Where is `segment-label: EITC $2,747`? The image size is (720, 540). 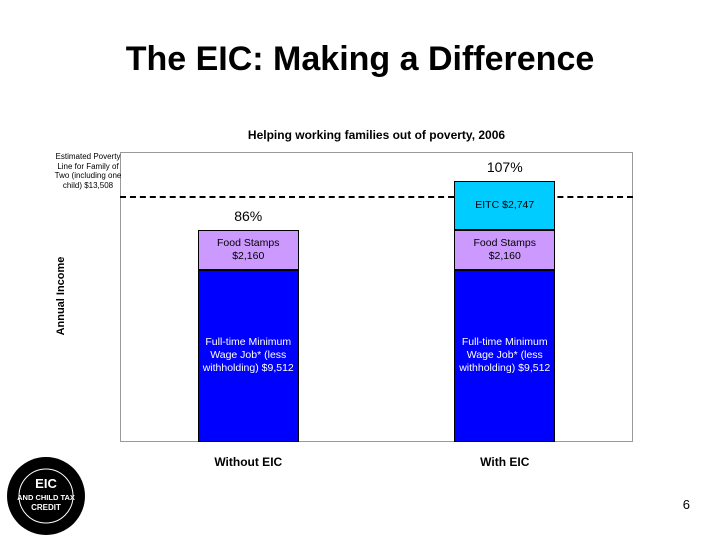 segment-label: EITC $2,747 is located at coordinates (505, 205).